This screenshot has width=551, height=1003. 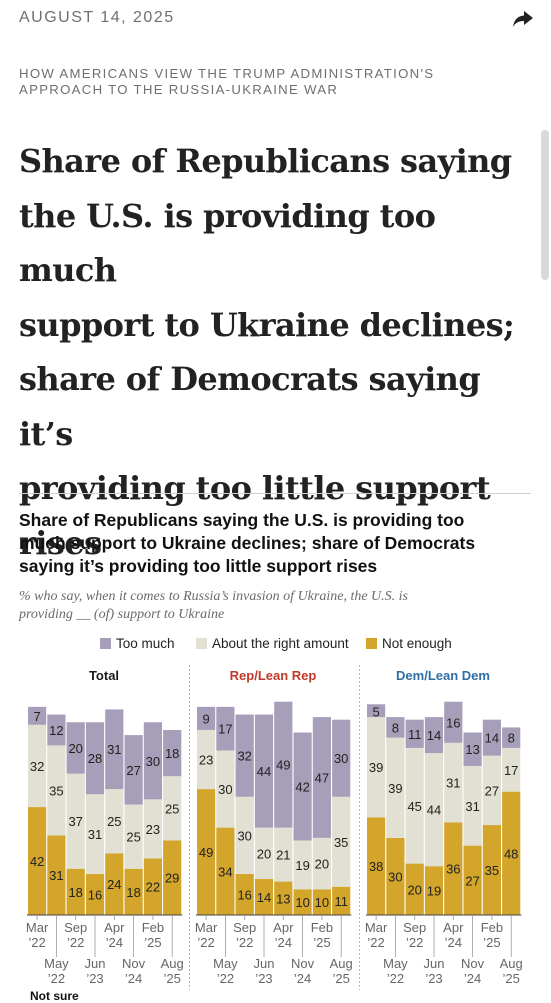 I want to click on data-label: 12, so click(x=56, y=730).